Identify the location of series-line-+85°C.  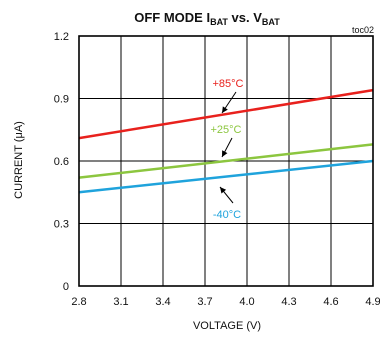
(226, 114).